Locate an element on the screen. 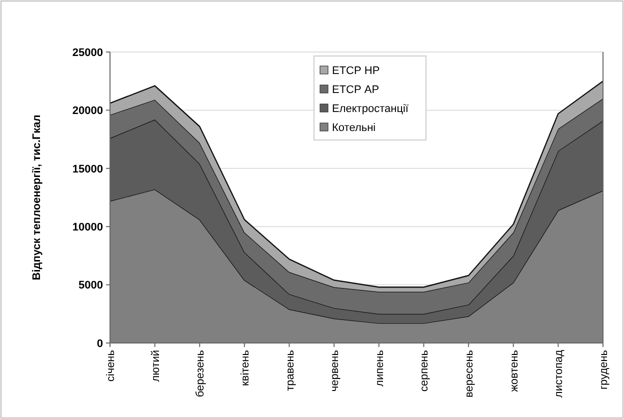 This screenshot has height=419, width=624. x-tick-label: серпень is located at coordinates (424, 371).